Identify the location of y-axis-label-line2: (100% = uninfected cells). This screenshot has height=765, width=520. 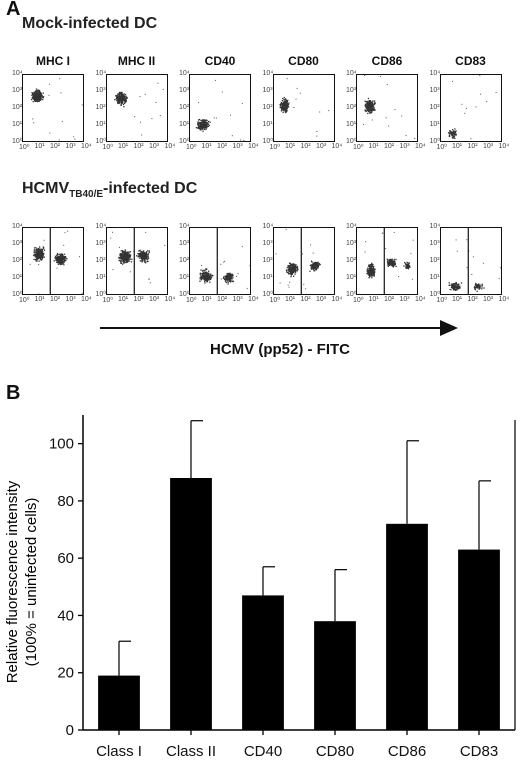
(31, 582).